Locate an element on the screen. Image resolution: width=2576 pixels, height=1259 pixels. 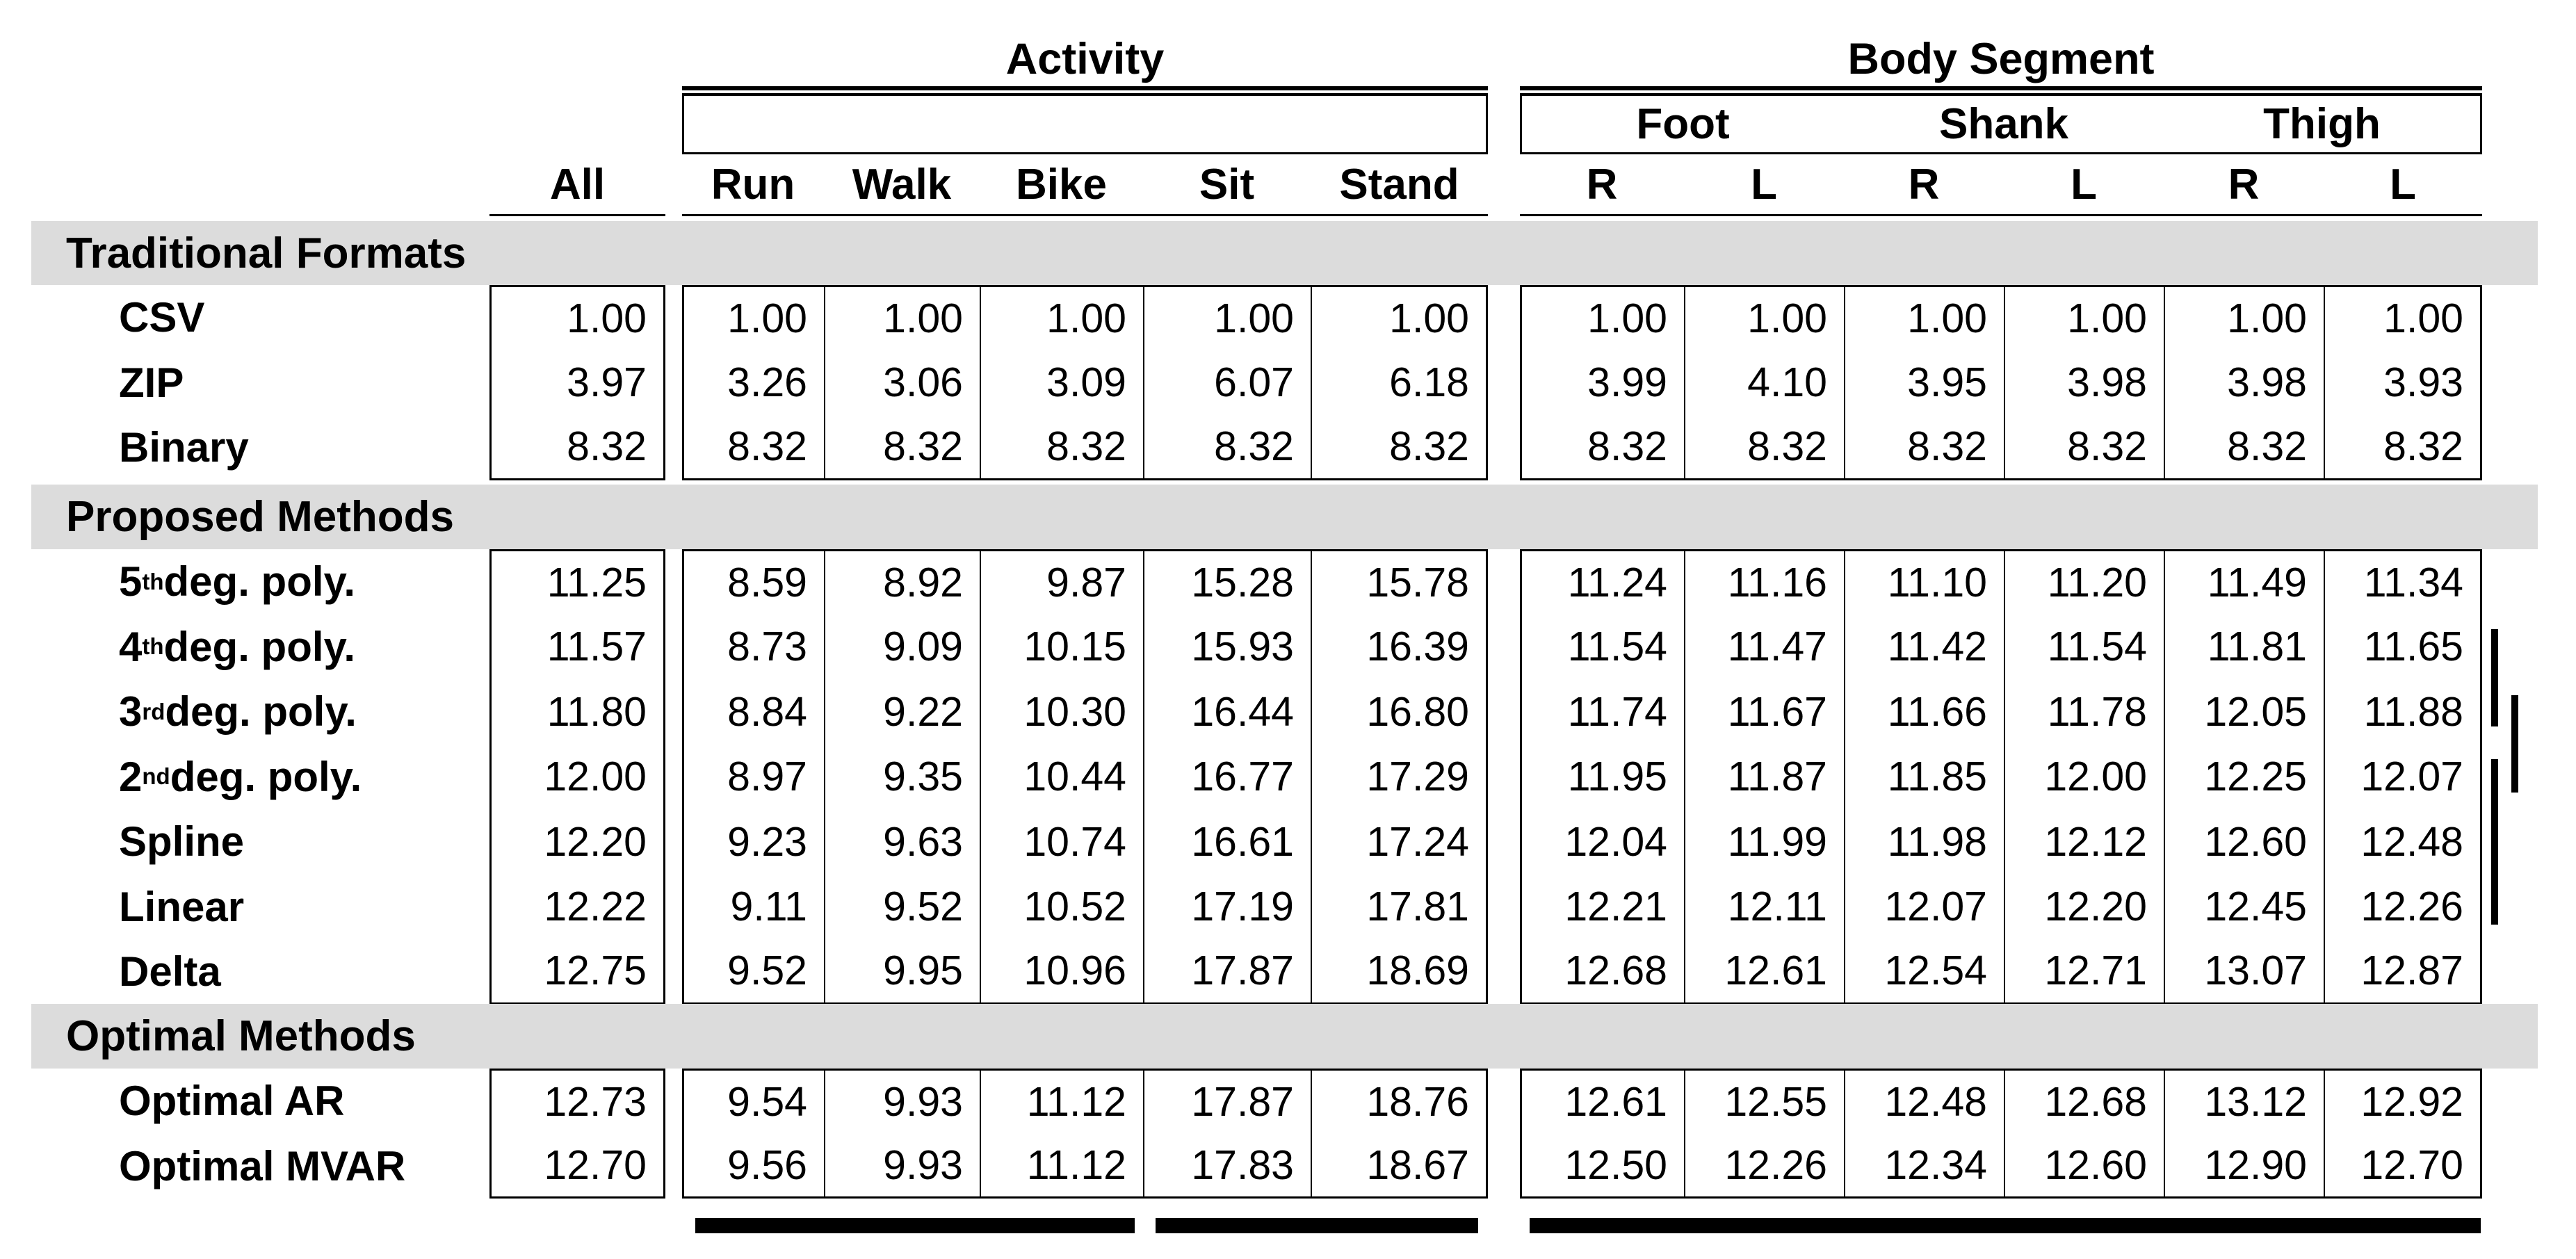
value-cell: 17.87 is located at coordinates (1227, 972).